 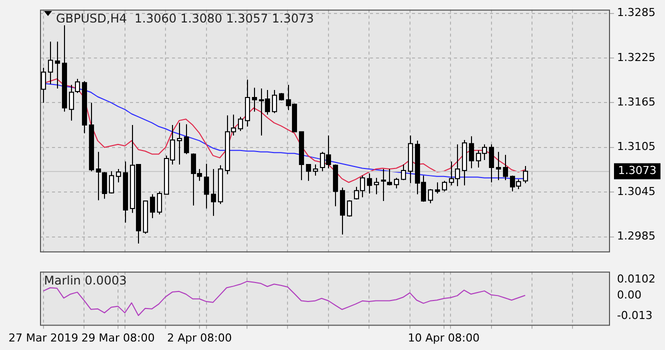 What do you see at coordinates (636, 57) in the screenshot?
I see `y-tick-label: 1.3225` at bounding box center [636, 57].